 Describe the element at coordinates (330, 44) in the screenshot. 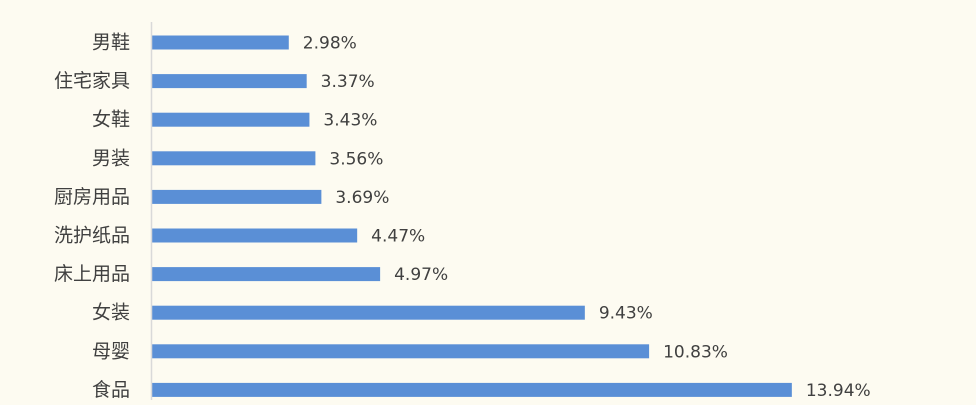

I see `data-label-0: 2.98%` at that location.